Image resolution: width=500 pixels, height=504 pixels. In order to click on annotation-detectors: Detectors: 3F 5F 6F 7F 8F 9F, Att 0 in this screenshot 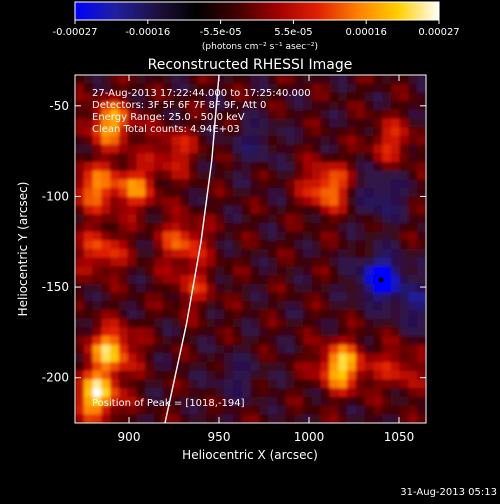, I will do `click(179, 105)`.